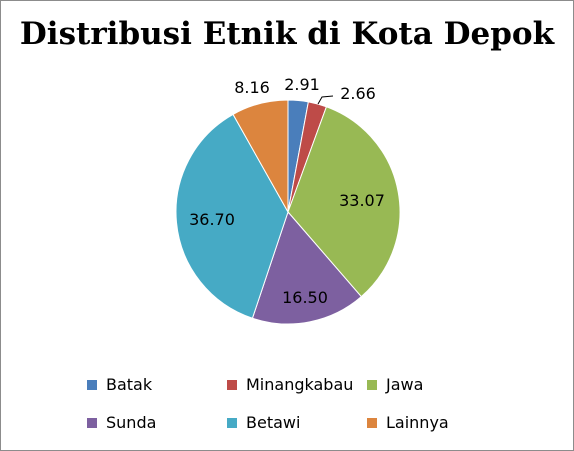  I want to click on leader-line-minangkabau, so click(325, 100).